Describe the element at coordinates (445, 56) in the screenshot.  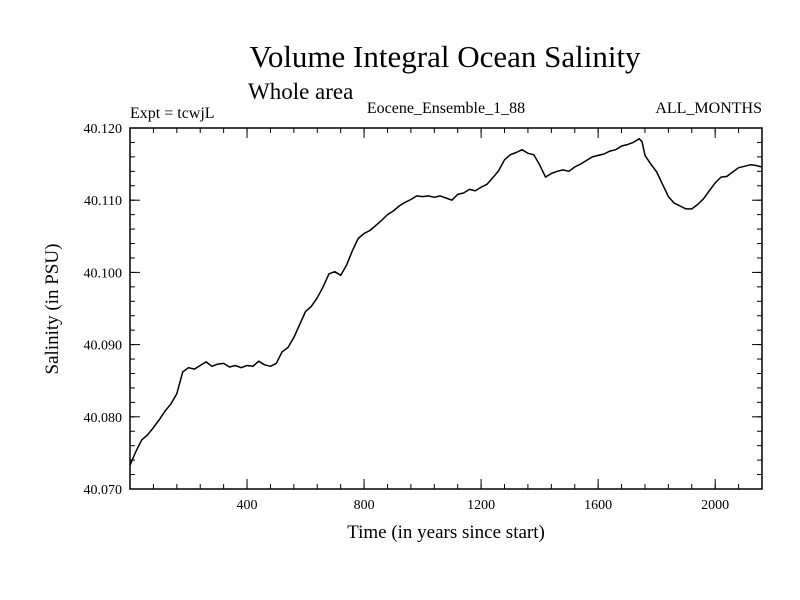
I see `chart-title: Volume Integral Ocean Salinity` at that location.